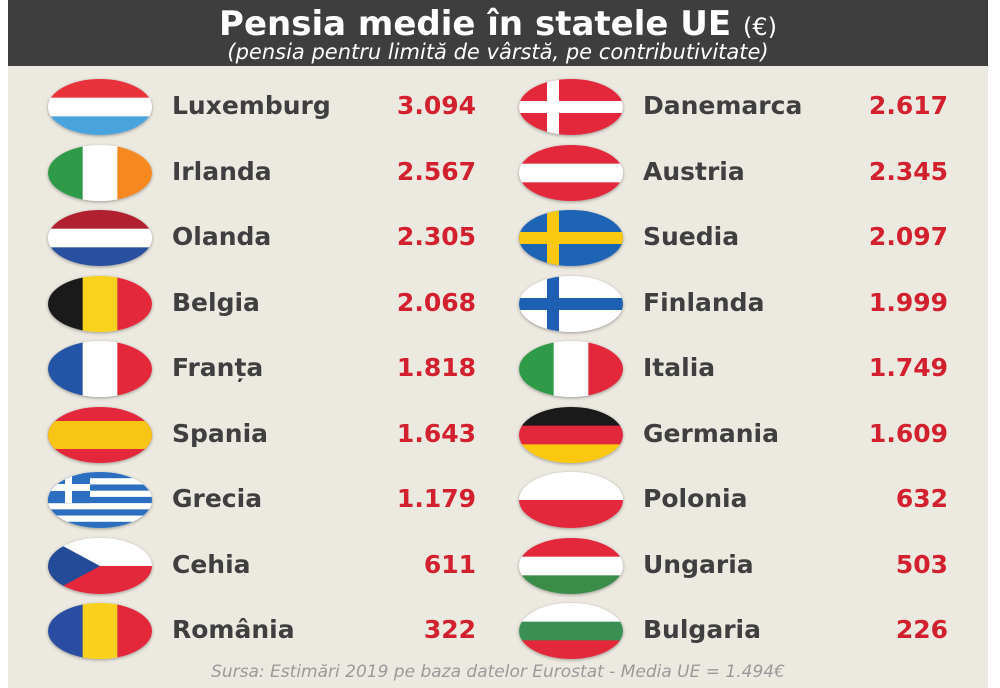 The height and width of the screenshot is (688, 1000). What do you see at coordinates (100, 369) in the screenshot?
I see `france-flag-icon` at bounding box center [100, 369].